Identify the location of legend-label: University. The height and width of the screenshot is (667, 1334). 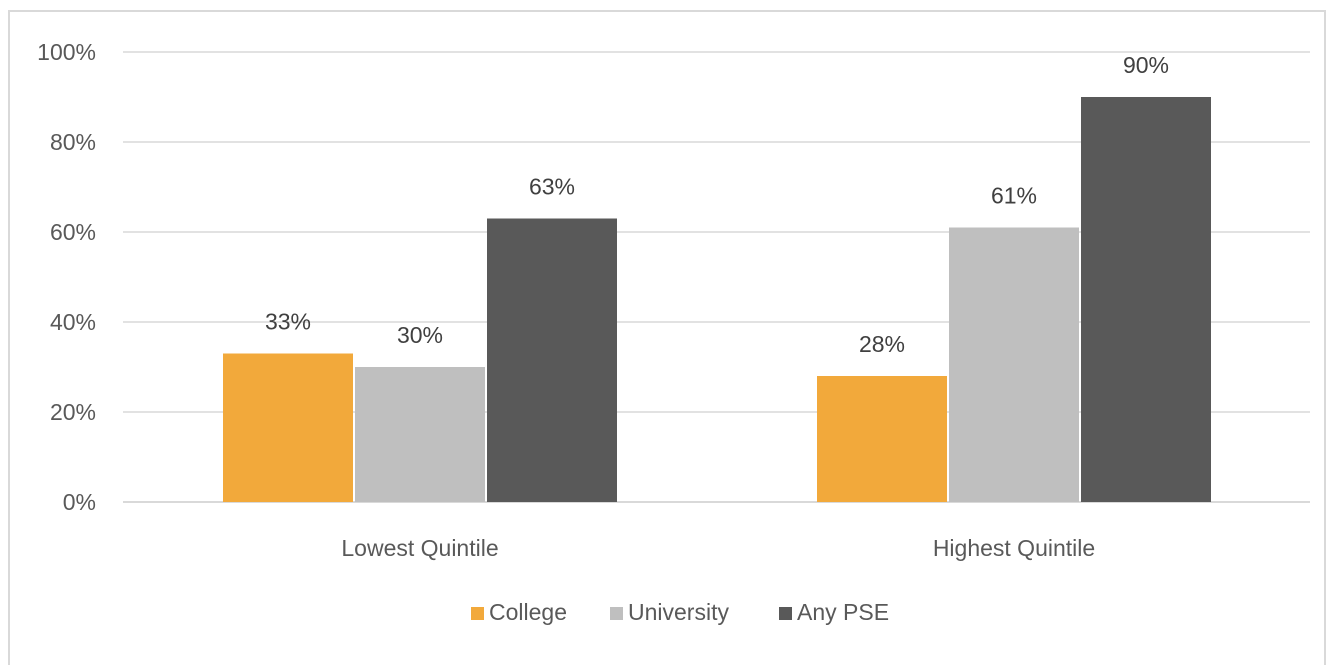
(678, 612).